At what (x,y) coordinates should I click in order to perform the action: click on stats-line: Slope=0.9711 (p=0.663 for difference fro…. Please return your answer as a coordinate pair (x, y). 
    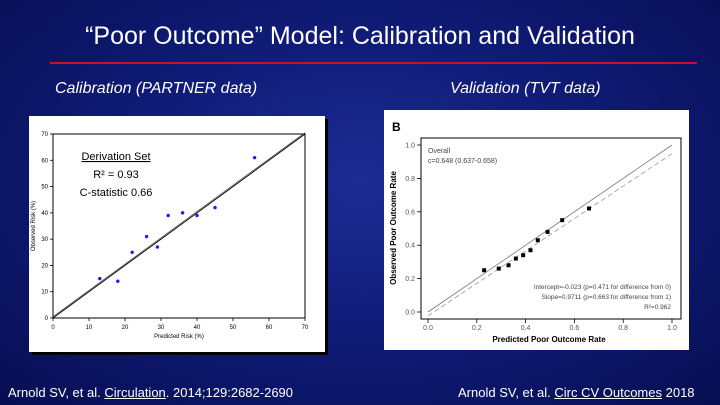
    Looking at the image, I should click on (606, 297).